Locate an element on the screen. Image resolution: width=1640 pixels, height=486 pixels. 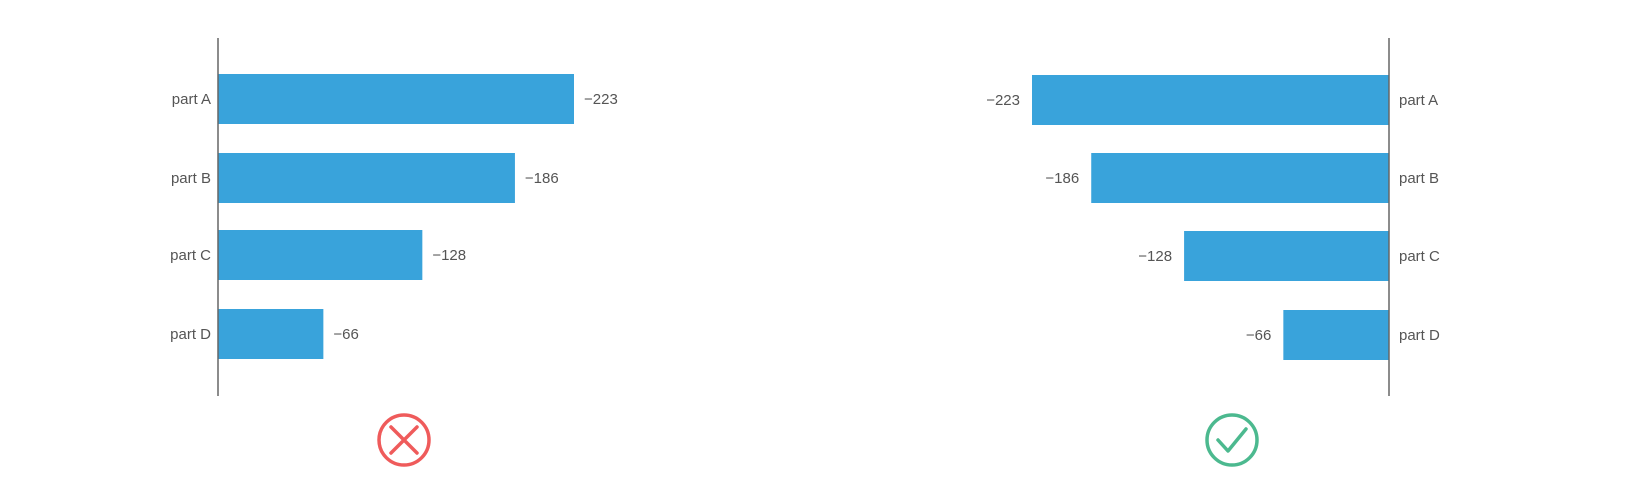
cross-circle-icon is located at coordinates (404, 440).